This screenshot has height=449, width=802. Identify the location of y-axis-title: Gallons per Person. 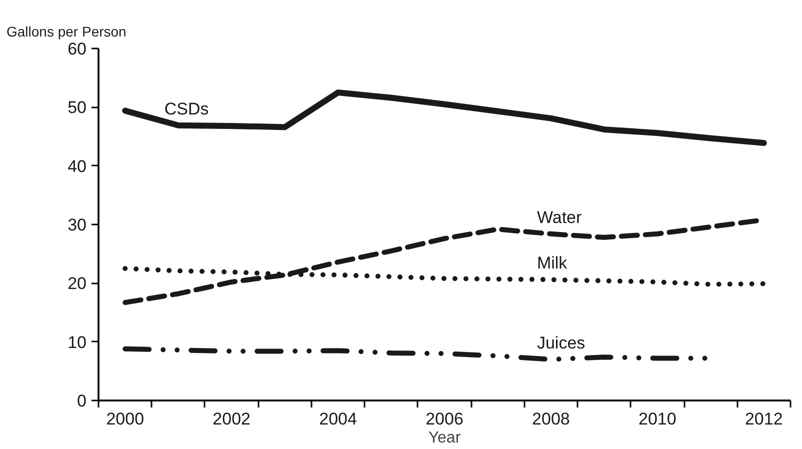
(66, 32).